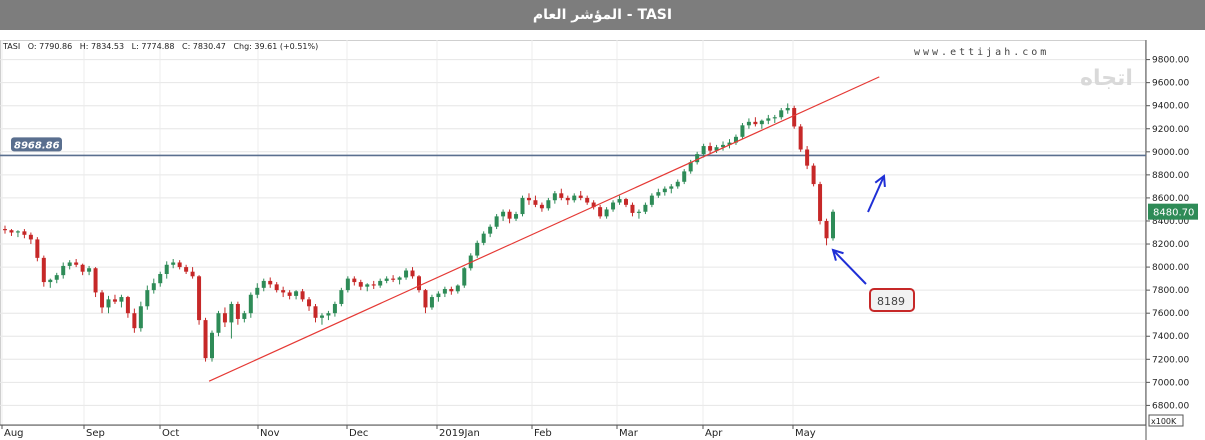  I want to click on ohlc-low: L: 7774.88, so click(153, 46).